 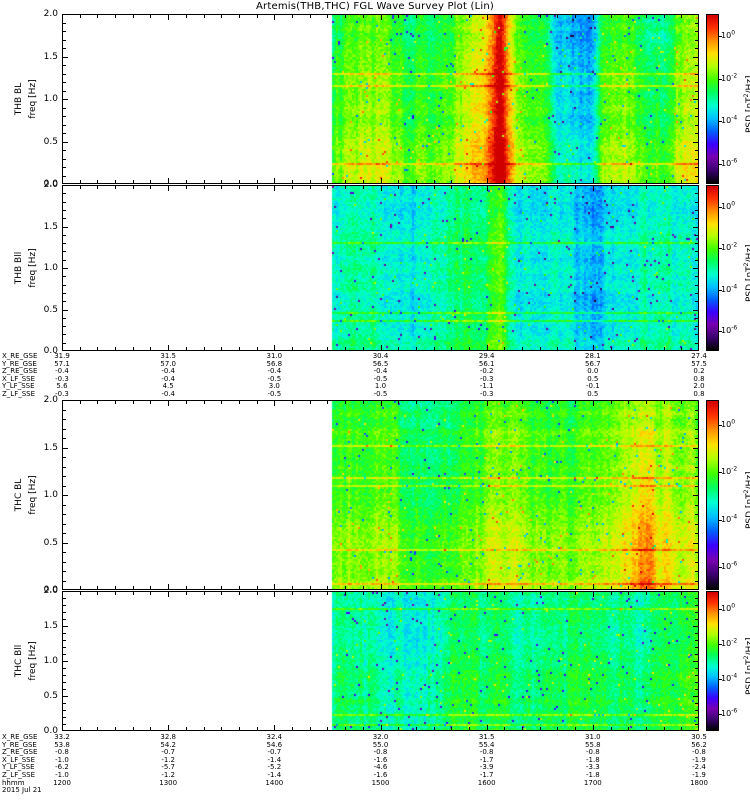 I want to click on ephemeris-row-label: Z_LF_SSE, so click(x=19, y=775).